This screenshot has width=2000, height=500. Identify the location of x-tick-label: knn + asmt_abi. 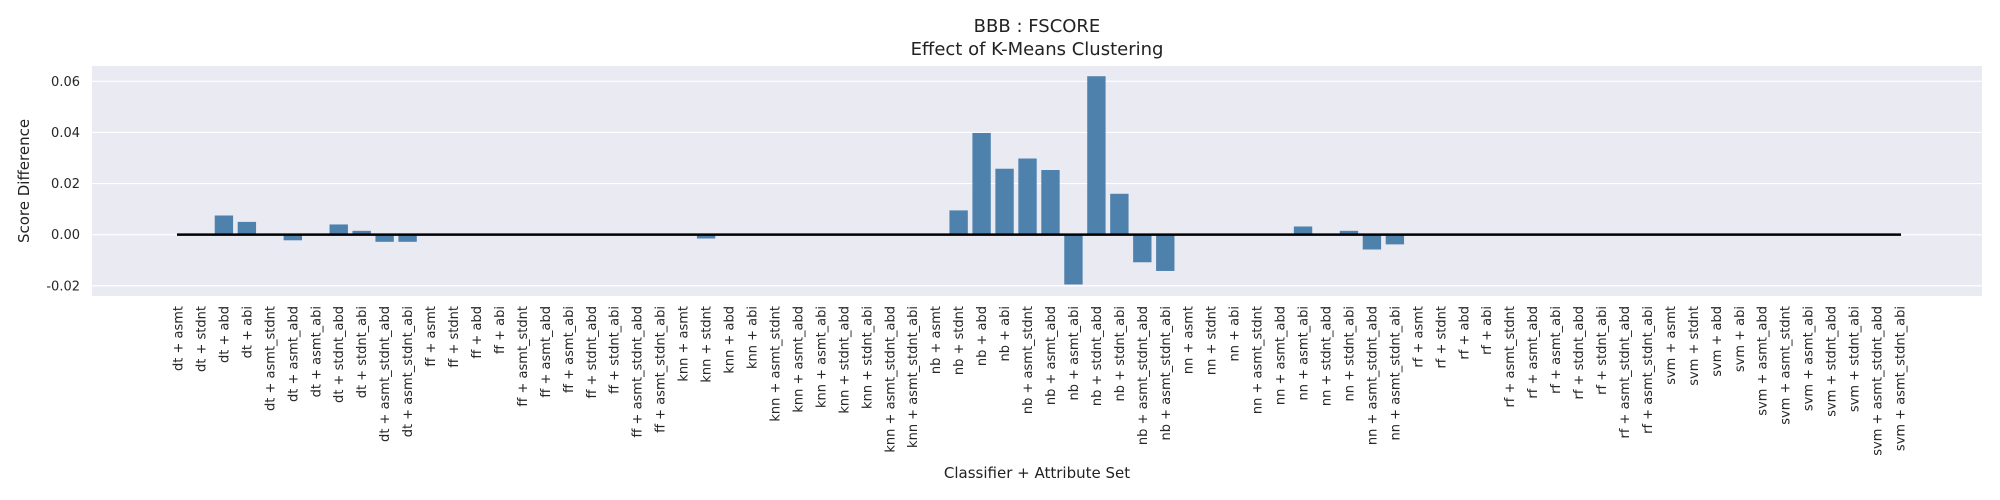
(821, 357).